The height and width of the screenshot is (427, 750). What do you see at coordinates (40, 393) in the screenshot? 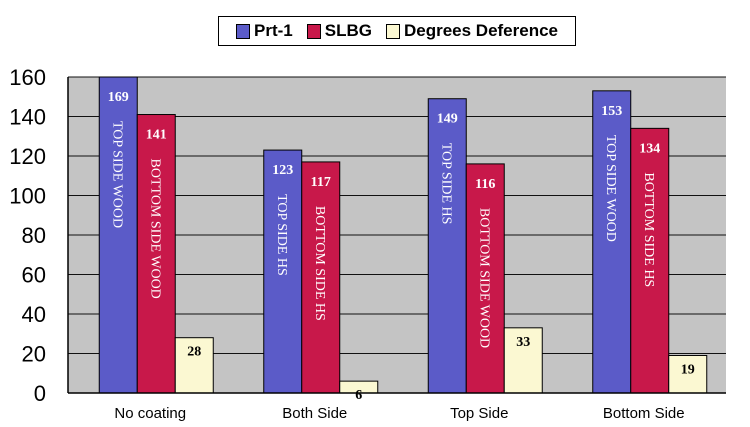
I see `y-tick-label: 0` at bounding box center [40, 393].